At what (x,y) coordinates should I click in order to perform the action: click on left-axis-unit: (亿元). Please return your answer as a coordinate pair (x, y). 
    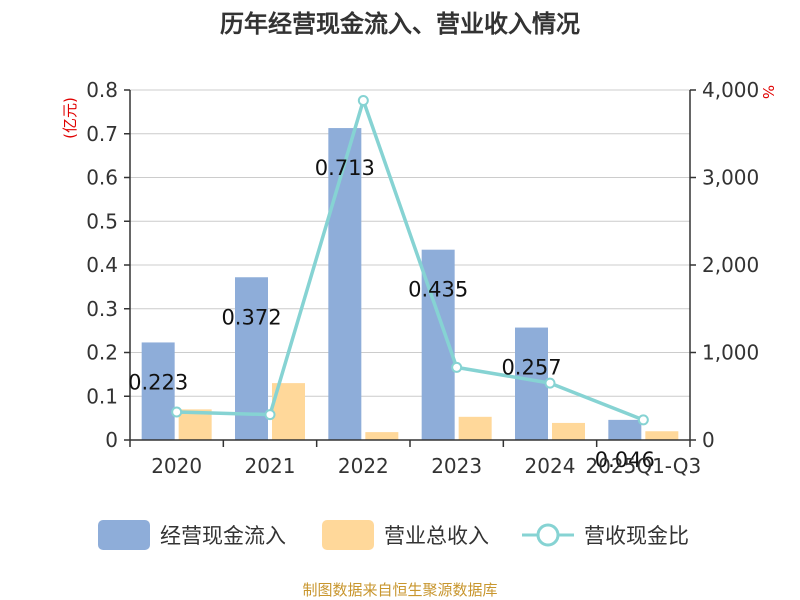
    Looking at the image, I should click on (70, 118).